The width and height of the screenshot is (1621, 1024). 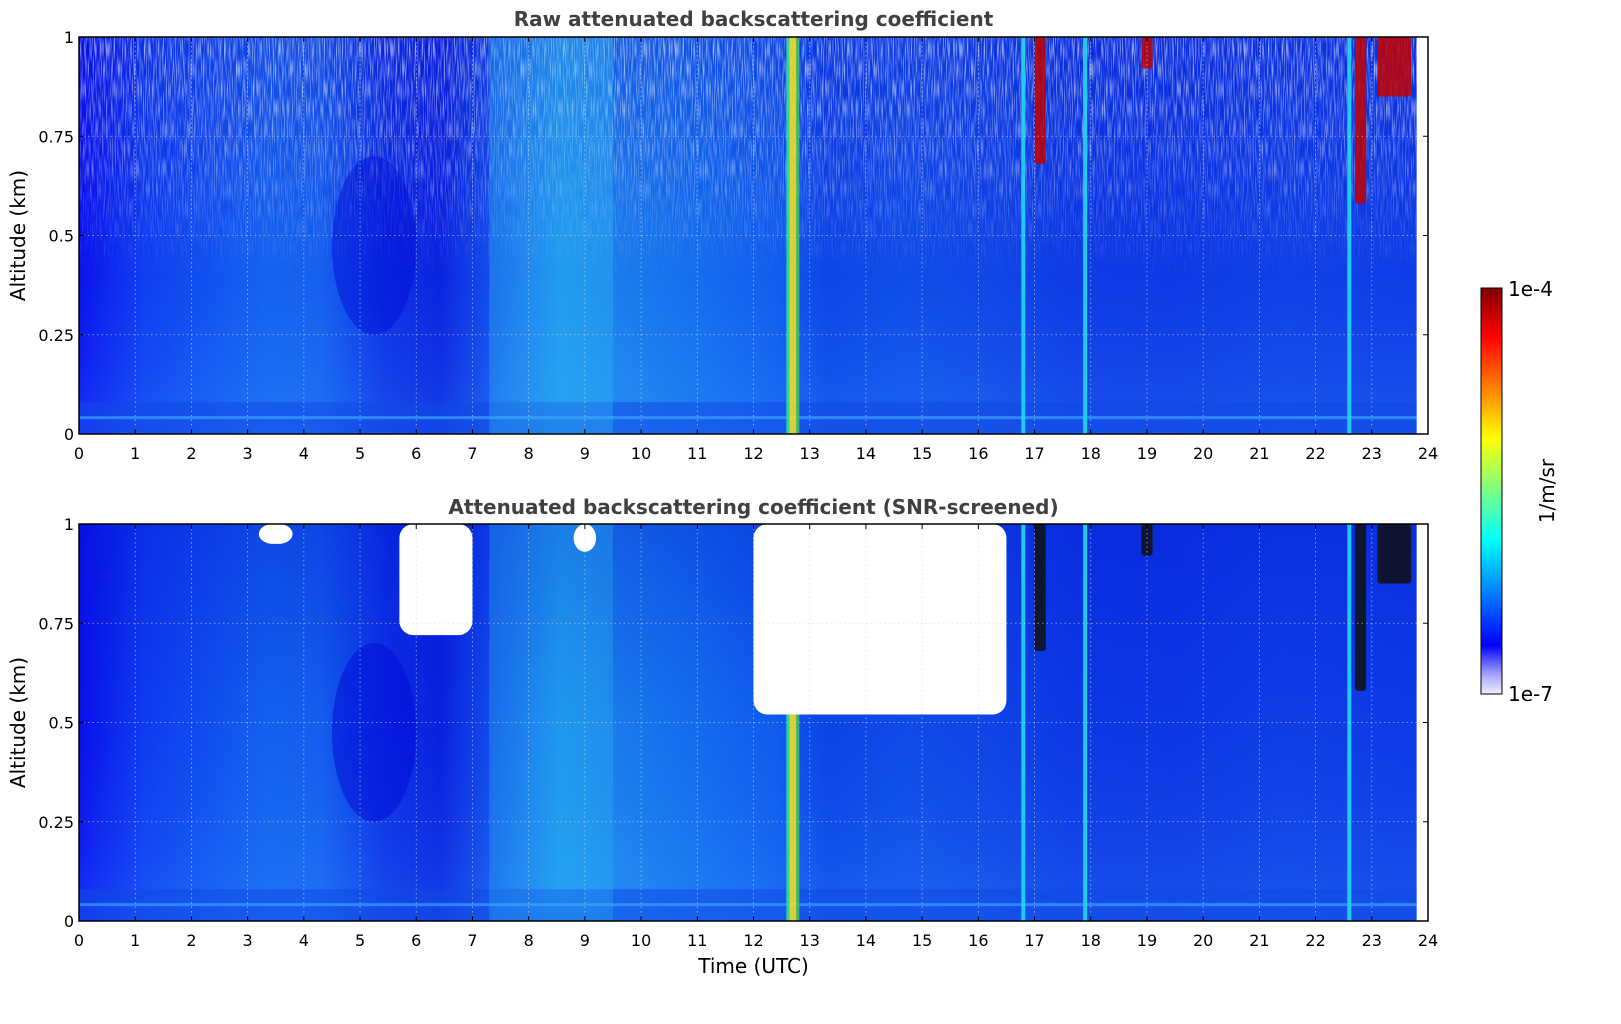 What do you see at coordinates (1547, 490) in the screenshot?
I see `colorbar-unit-label: 1/m/sr` at bounding box center [1547, 490].